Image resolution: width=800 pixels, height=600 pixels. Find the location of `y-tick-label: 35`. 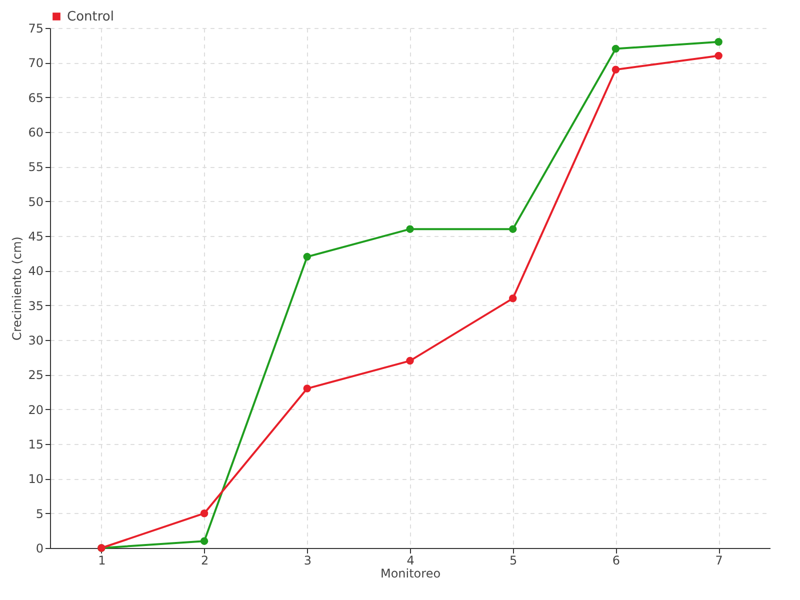

y-tick-label: 35 is located at coordinates (36, 305).